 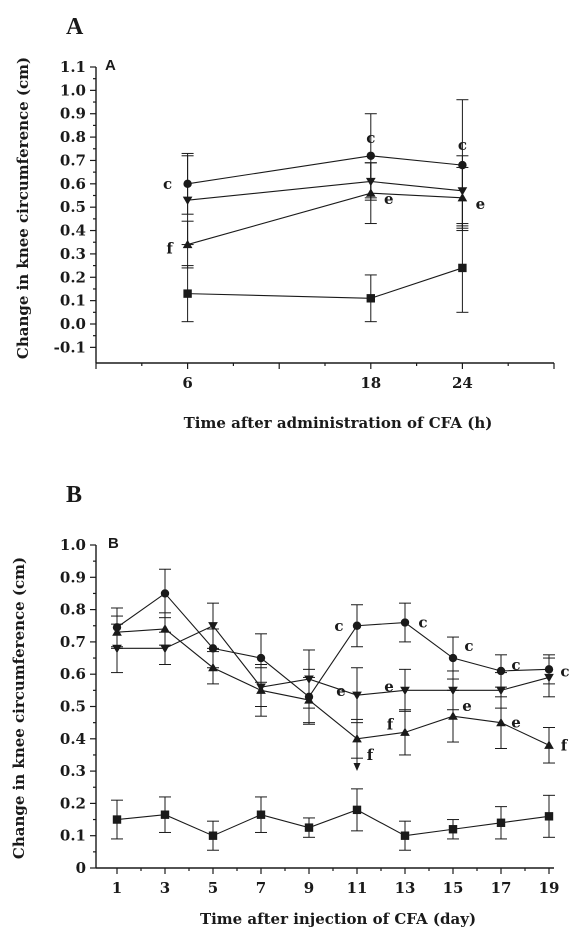 I want to click on y-tick-label: 1.1, so click(x=73, y=67).